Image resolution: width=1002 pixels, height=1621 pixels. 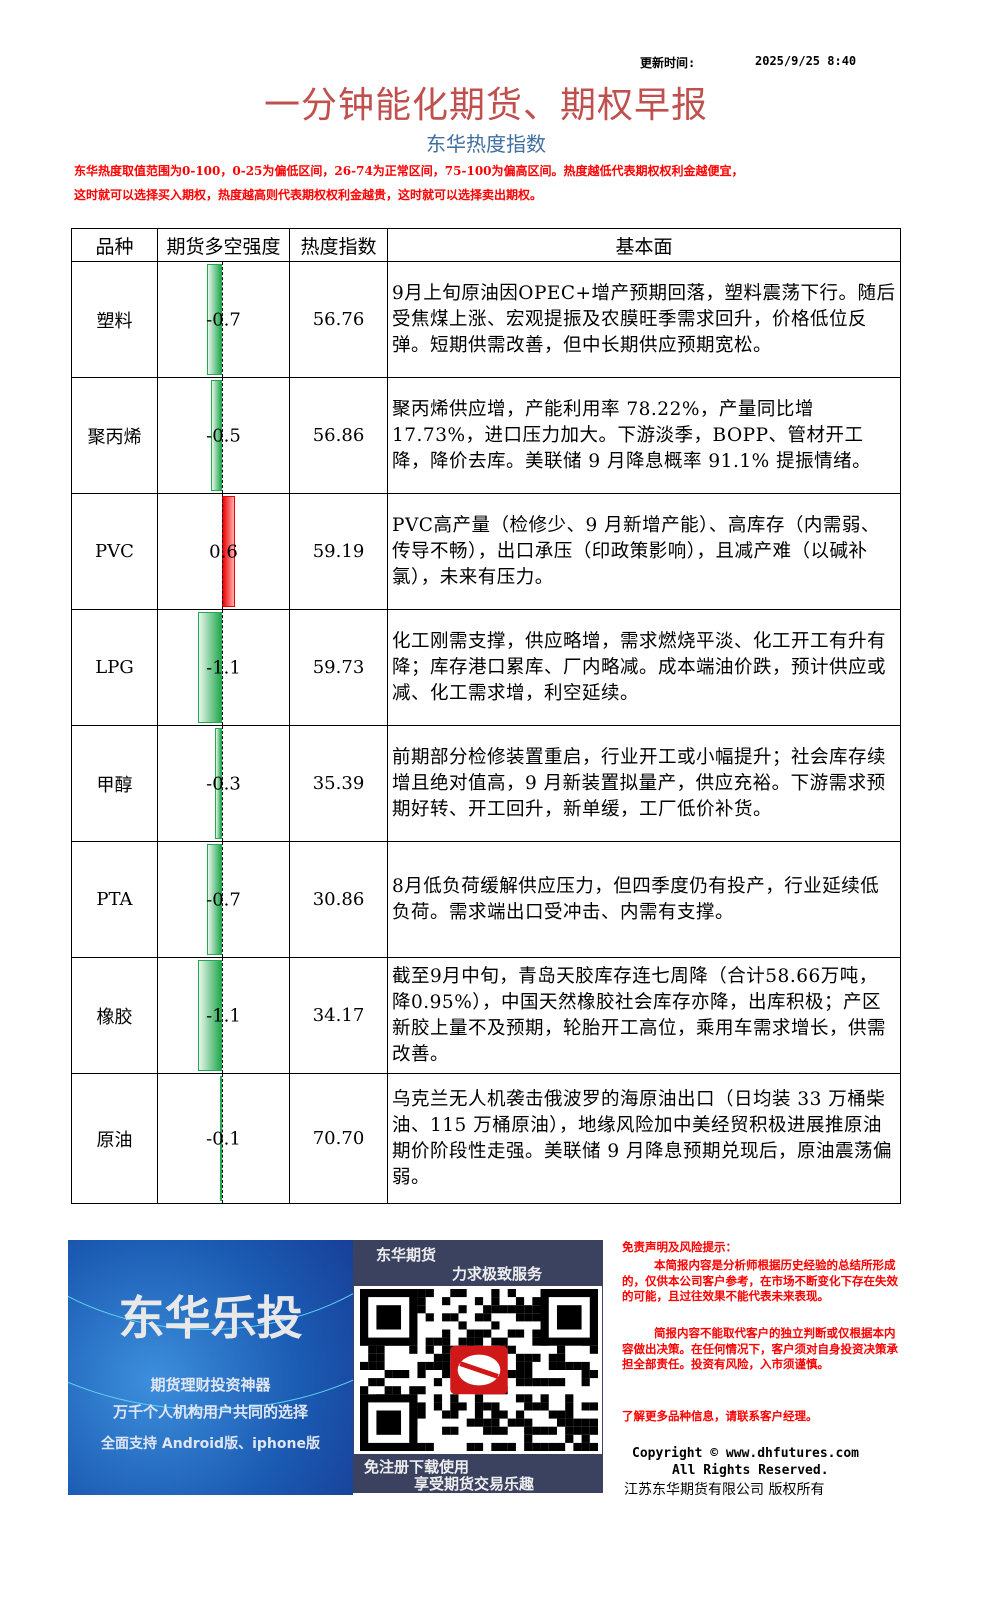 I want to click on variety-name: 聚丙烯, so click(x=114, y=435).